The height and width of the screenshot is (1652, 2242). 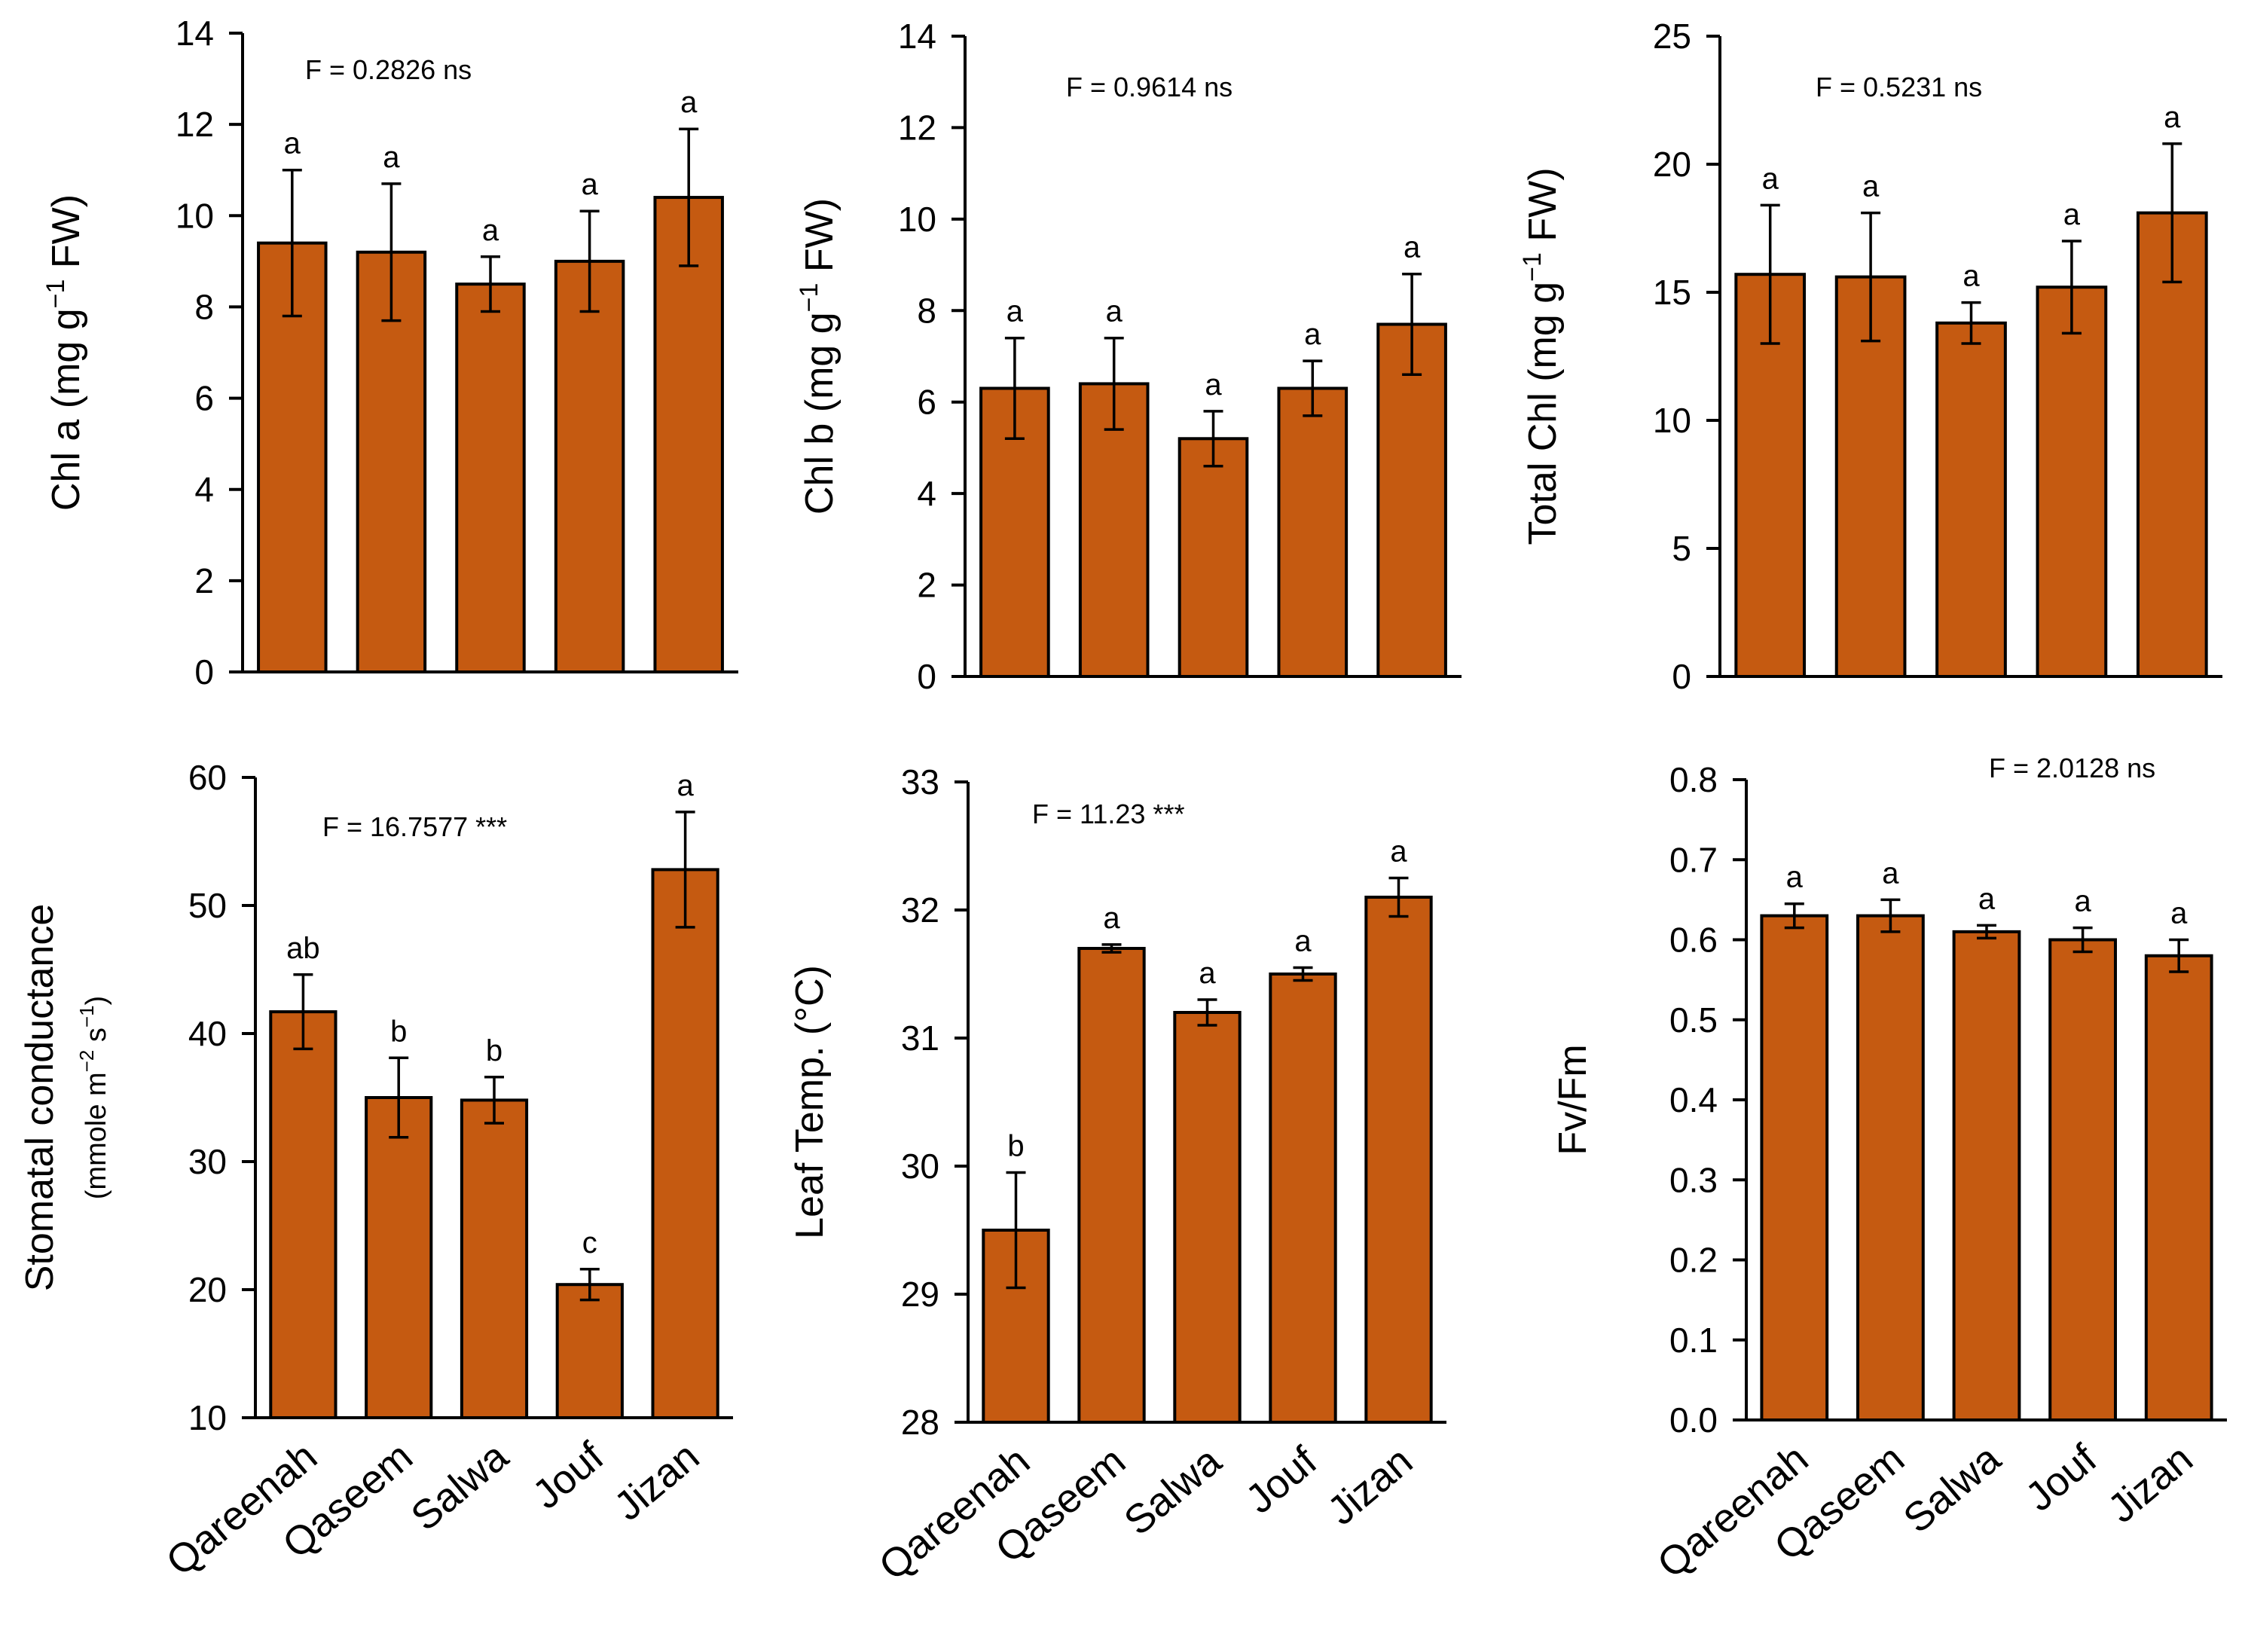 What do you see at coordinates (1694, 1179) in the screenshot?
I see `y-tick-label: 0.3` at bounding box center [1694, 1179].